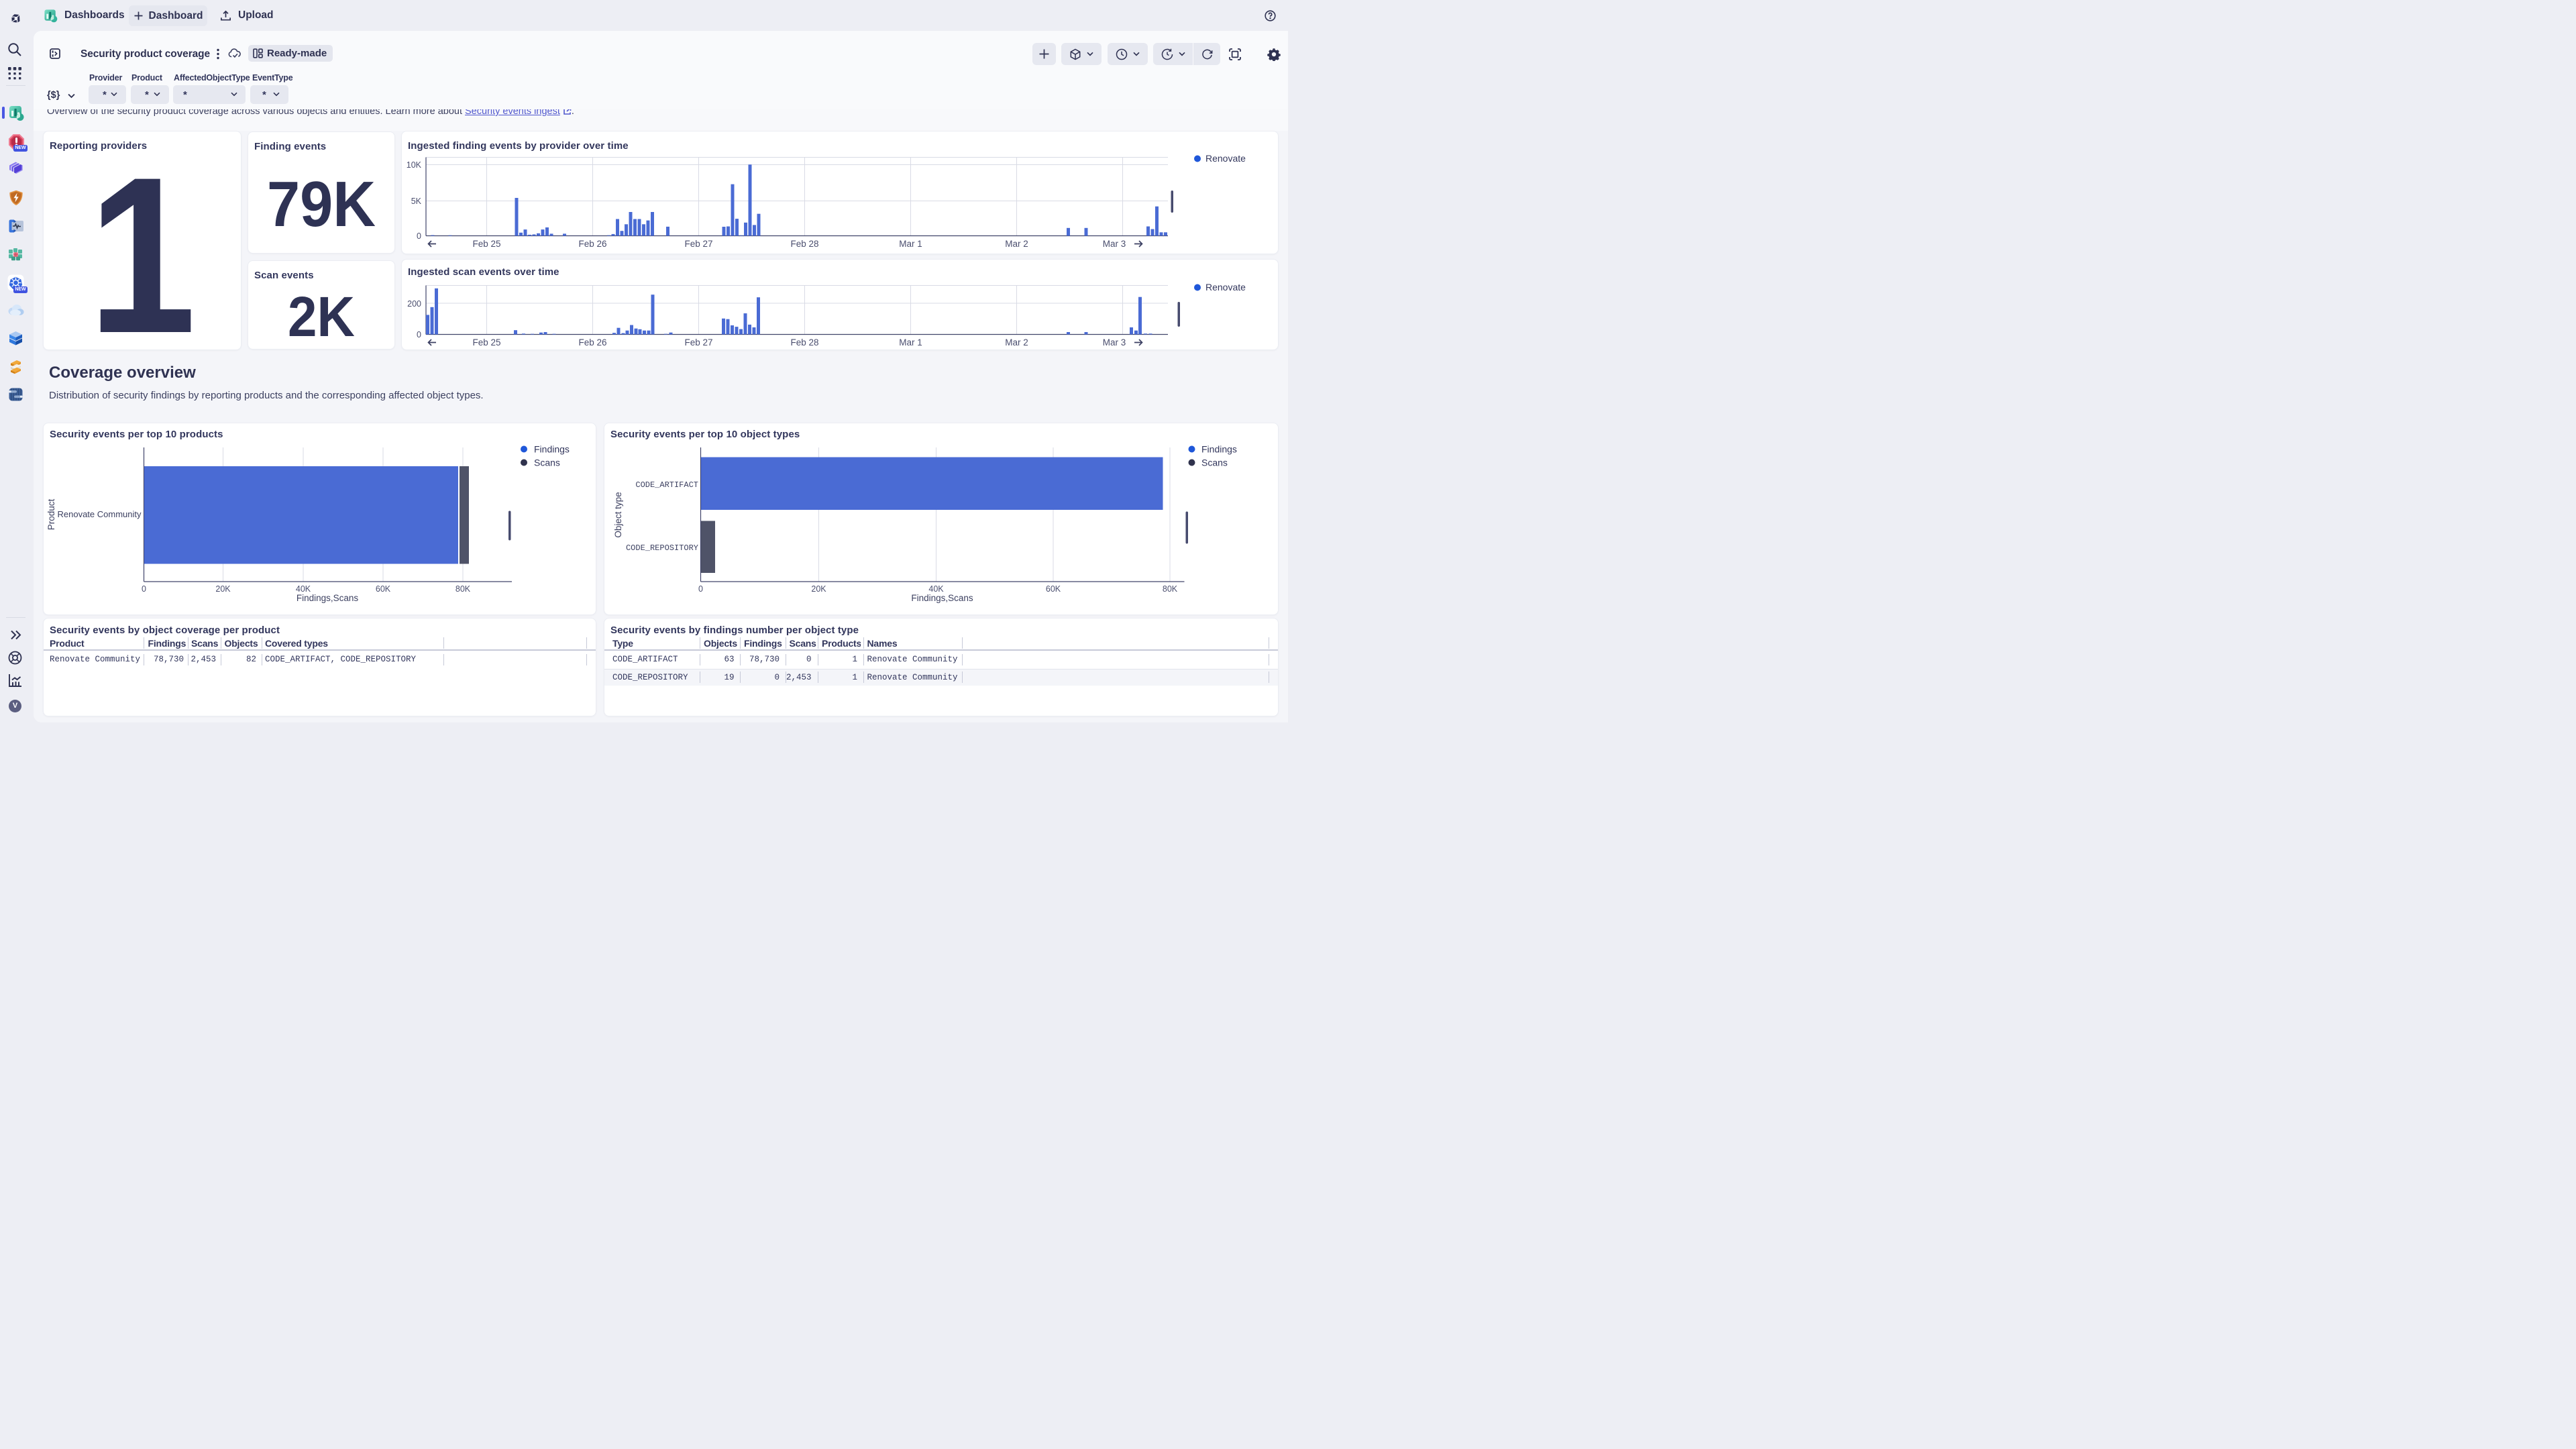 This screenshot has height=1449, width=2576. I want to click on svg-text: CODE_REPOSITORY, so click(662, 548).